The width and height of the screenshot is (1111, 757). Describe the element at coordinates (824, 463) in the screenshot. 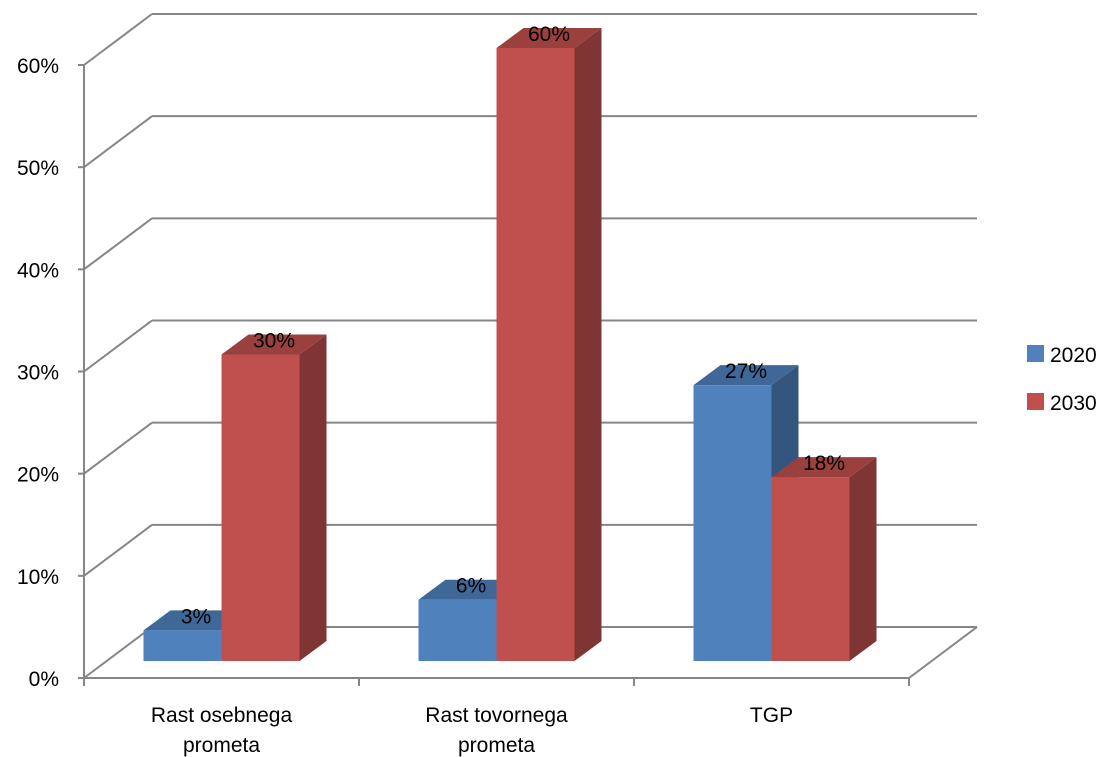

I see `data-label: 18%` at that location.